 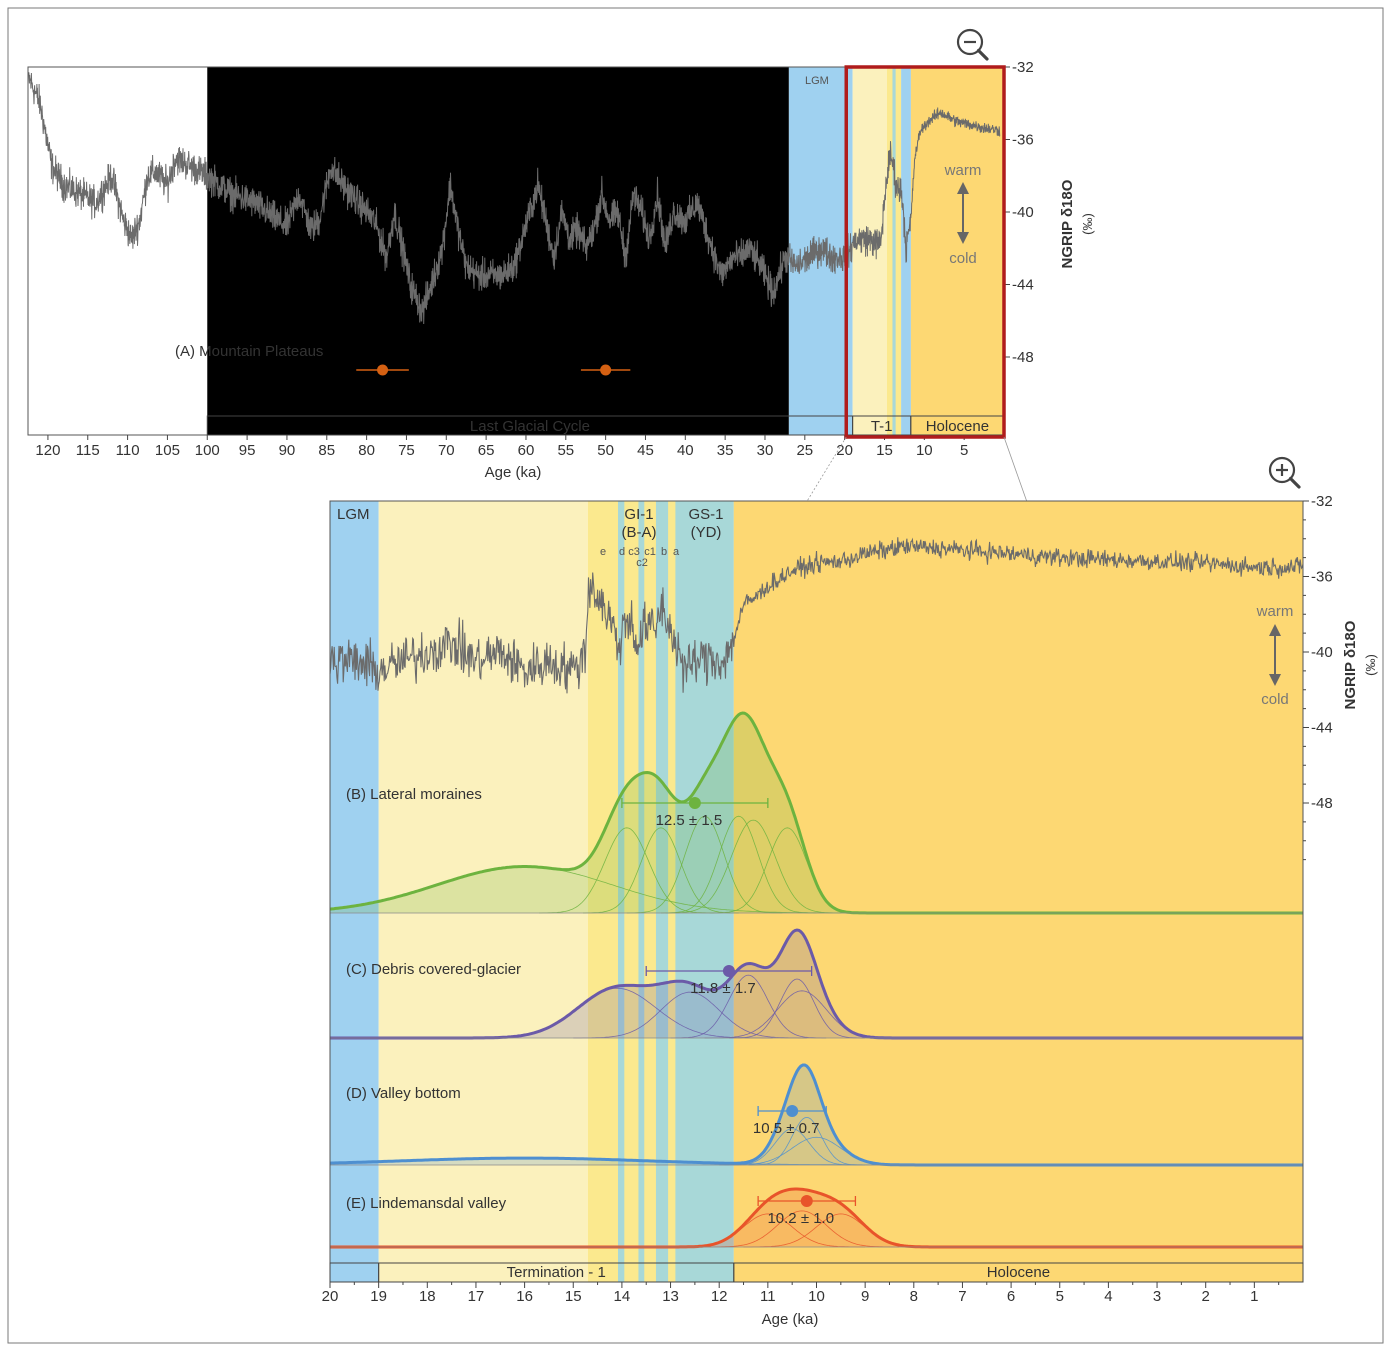 What do you see at coordinates (1254, 1296) in the screenshot?
I see `x-tick-label: 1` at bounding box center [1254, 1296].